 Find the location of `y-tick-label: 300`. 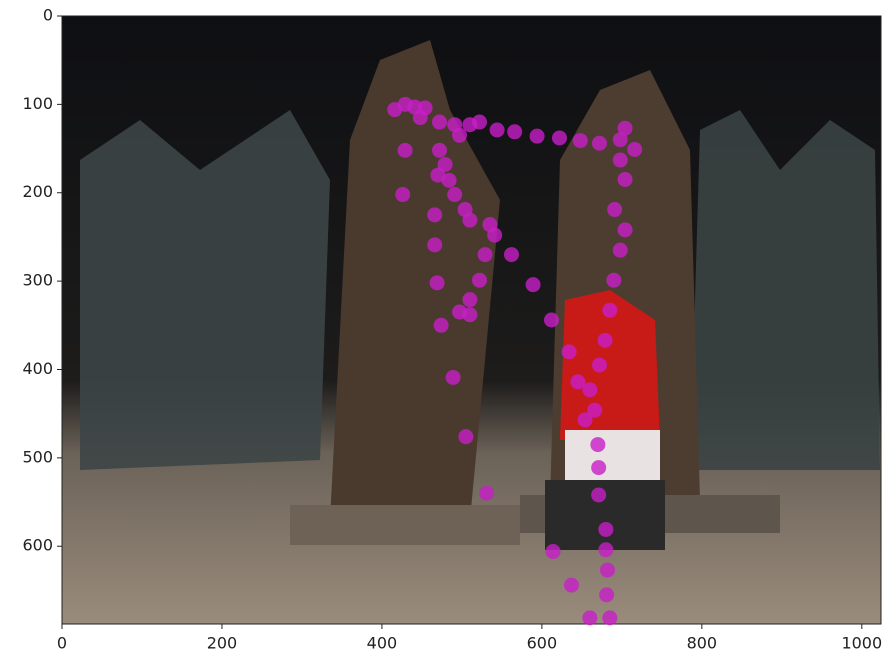

y-tick-label: 300 is located at coordinates (37, 280).